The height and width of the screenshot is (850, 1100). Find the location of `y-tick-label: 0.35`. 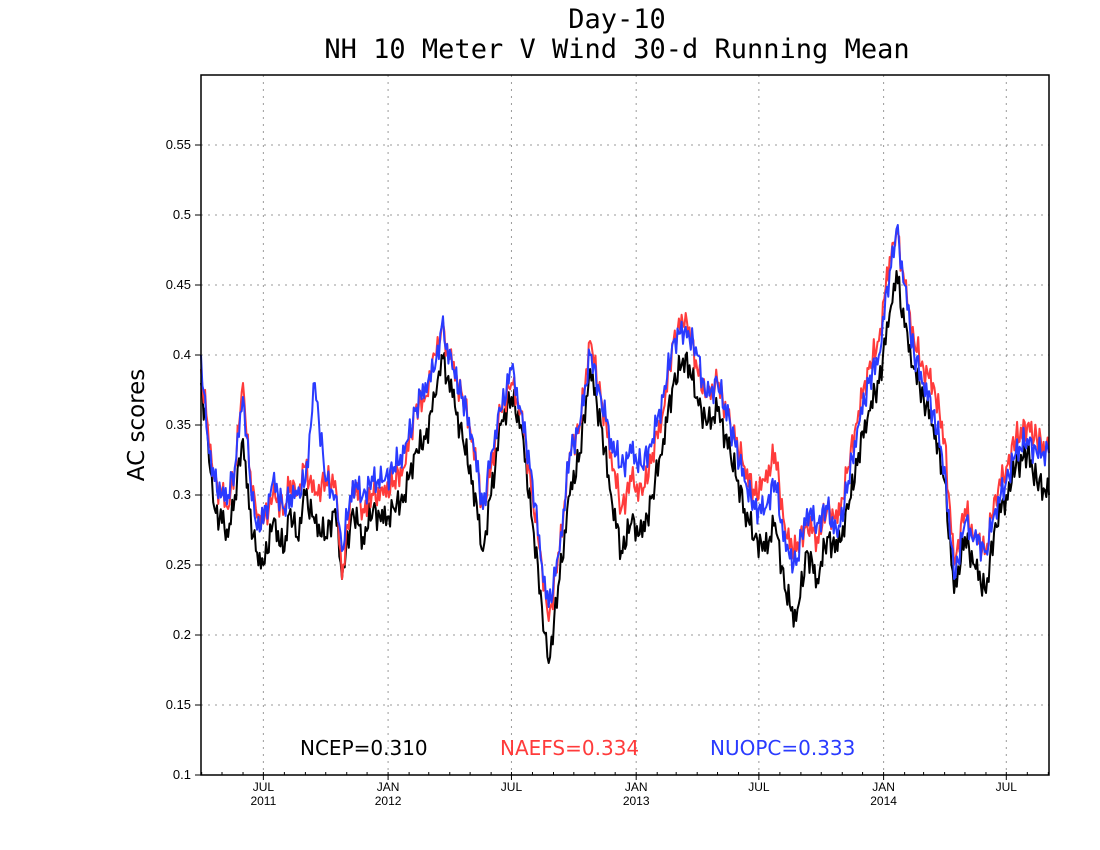

y-tick-label: 0.35 is located at coordinates (178, 424).